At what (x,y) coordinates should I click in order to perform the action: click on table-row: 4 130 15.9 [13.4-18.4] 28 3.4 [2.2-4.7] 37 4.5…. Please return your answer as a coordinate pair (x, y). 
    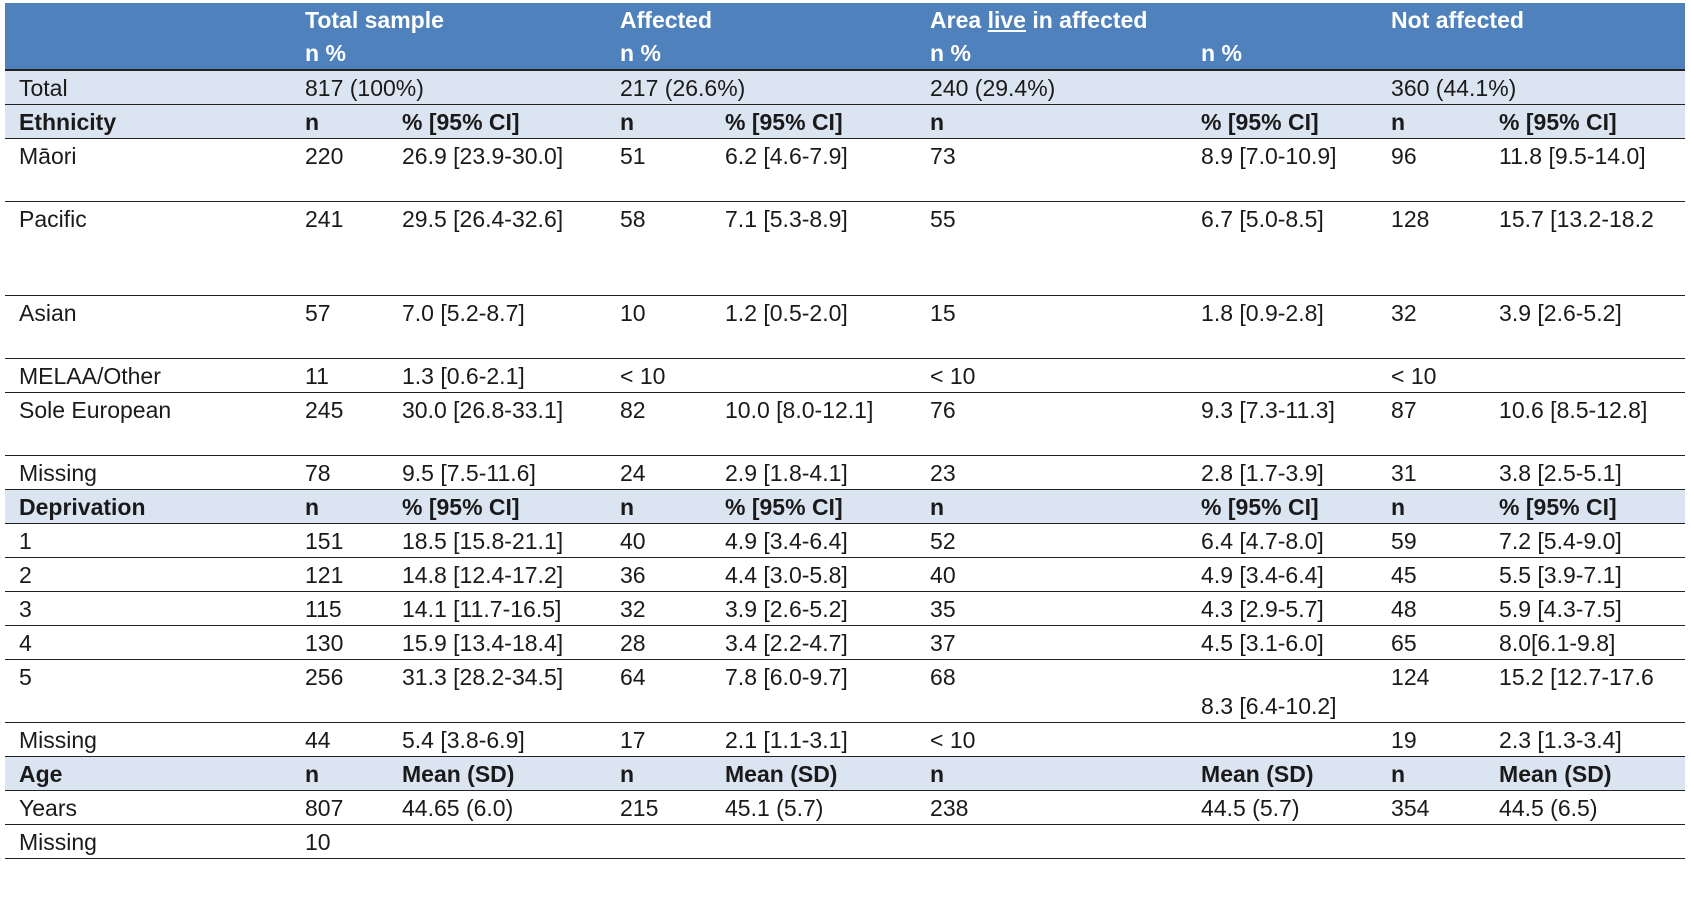
    Looking at the image, I should click on (845, 643).